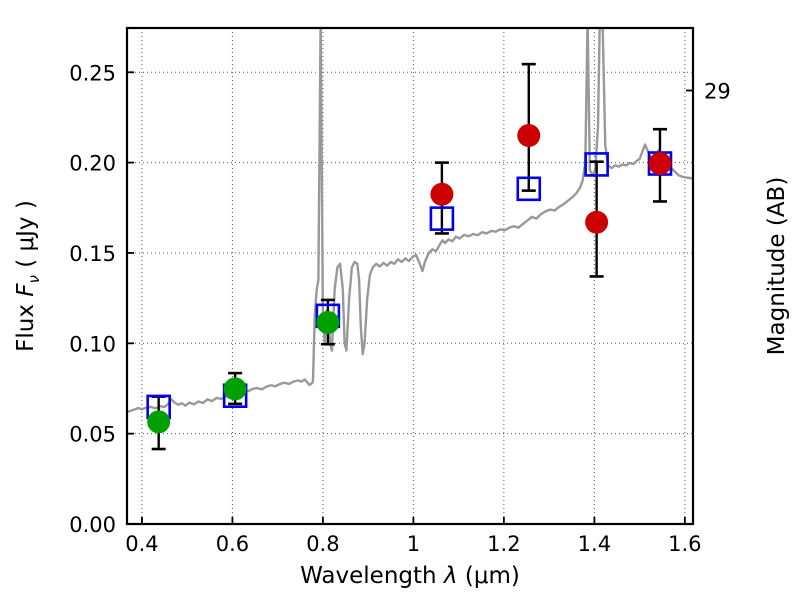 This screenshot has height=600, width=800. I want to click on ytick-left-label-4: 0.20, so click(92, 164).